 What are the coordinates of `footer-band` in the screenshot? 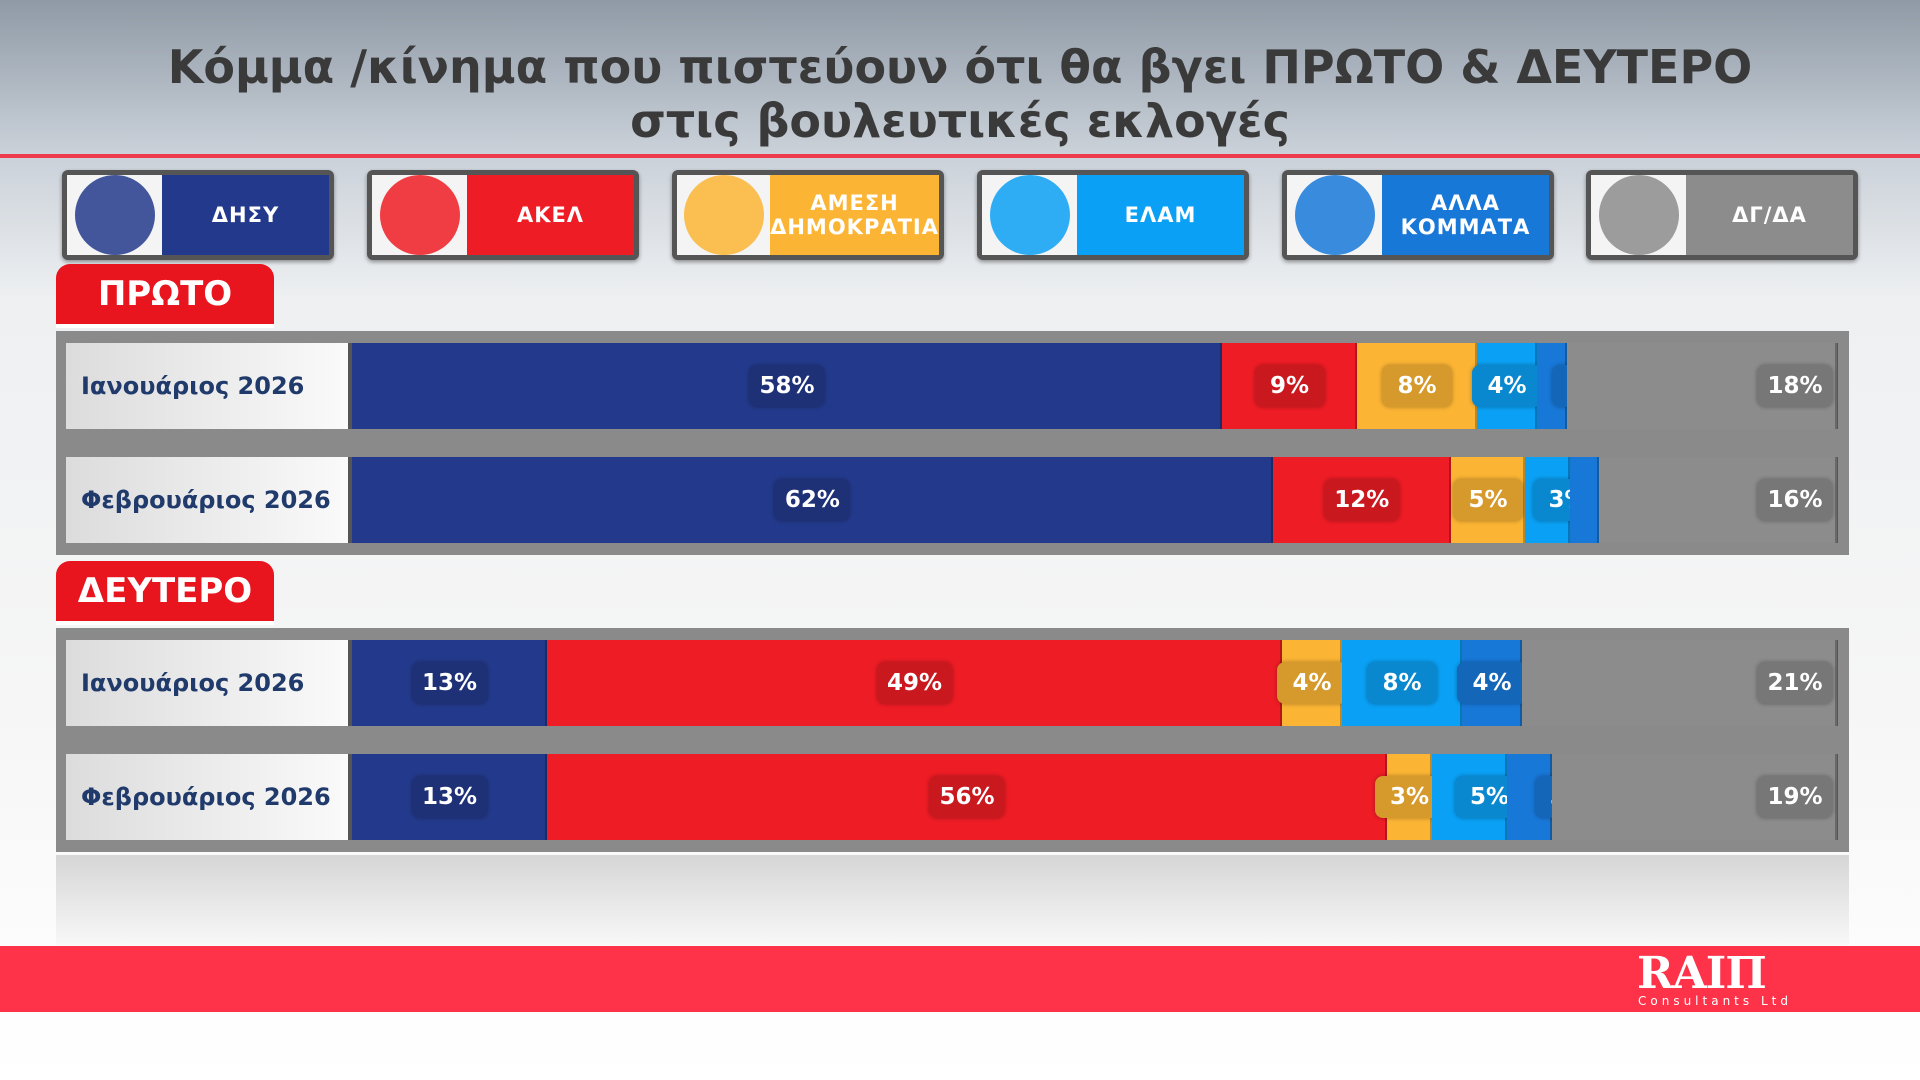 It's located at (960, 979).